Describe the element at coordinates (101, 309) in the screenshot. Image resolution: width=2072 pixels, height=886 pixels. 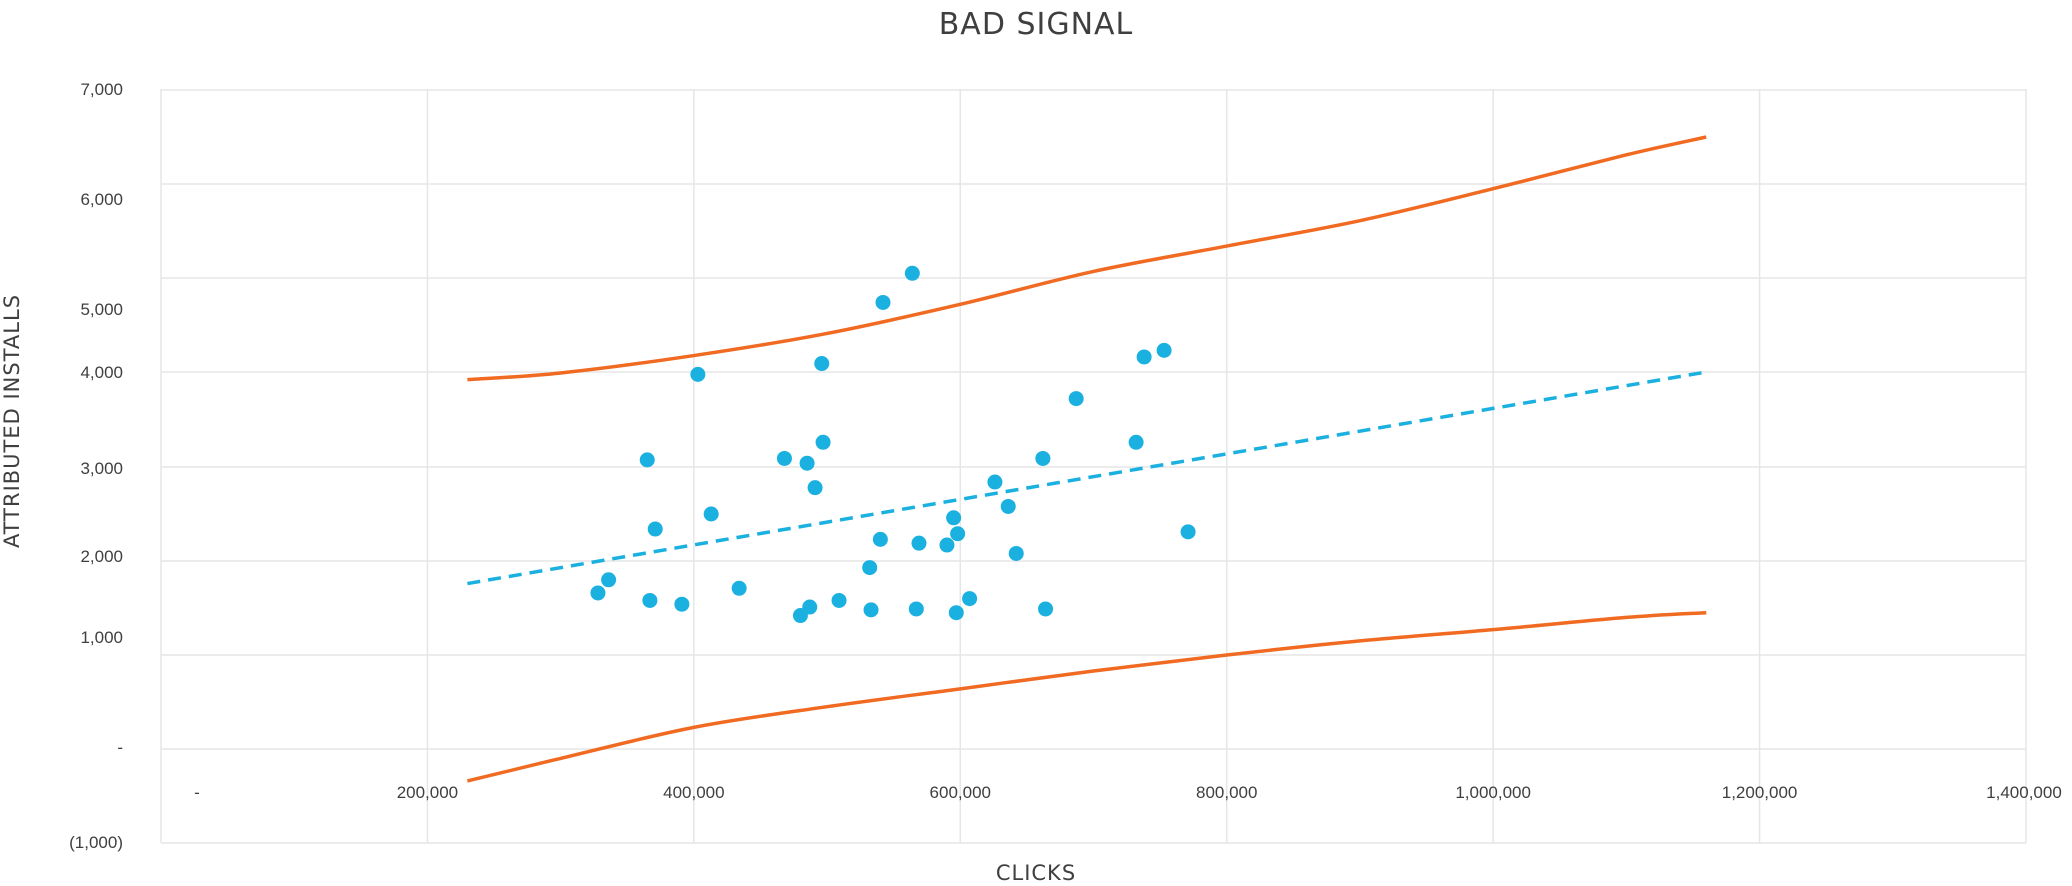
I see `y-tick-label: 5,000` at that location.